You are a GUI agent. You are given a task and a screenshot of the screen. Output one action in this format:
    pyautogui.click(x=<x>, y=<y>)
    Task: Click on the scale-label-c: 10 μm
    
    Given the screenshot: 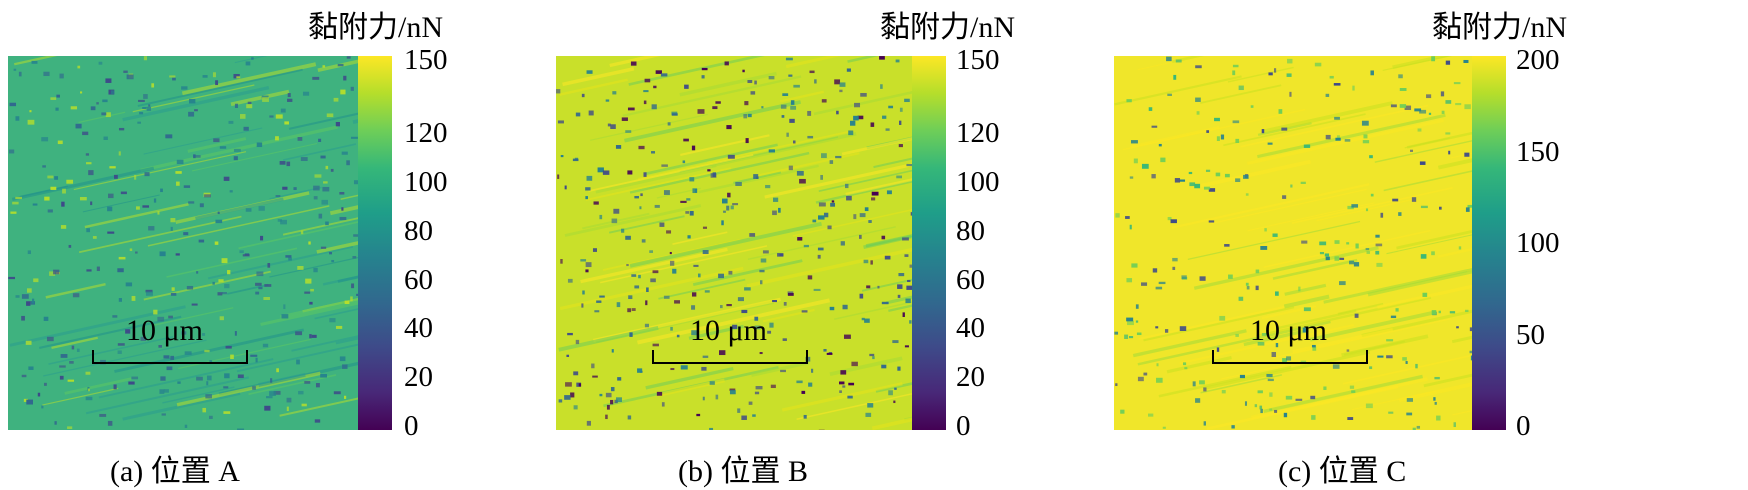 What is the action you would take?
    pyautogui.click(x=1288, y=331)
    